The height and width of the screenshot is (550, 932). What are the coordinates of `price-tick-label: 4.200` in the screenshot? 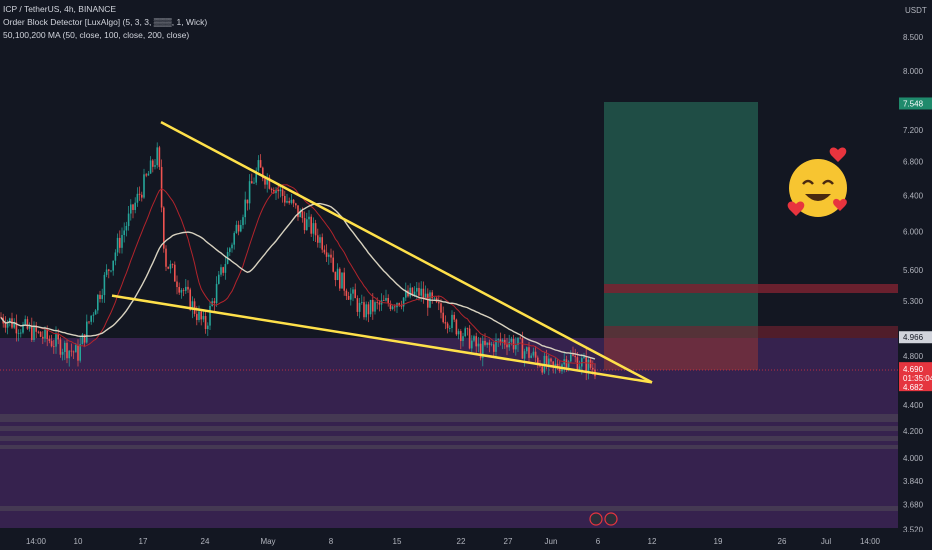 It's located at (913, 431).